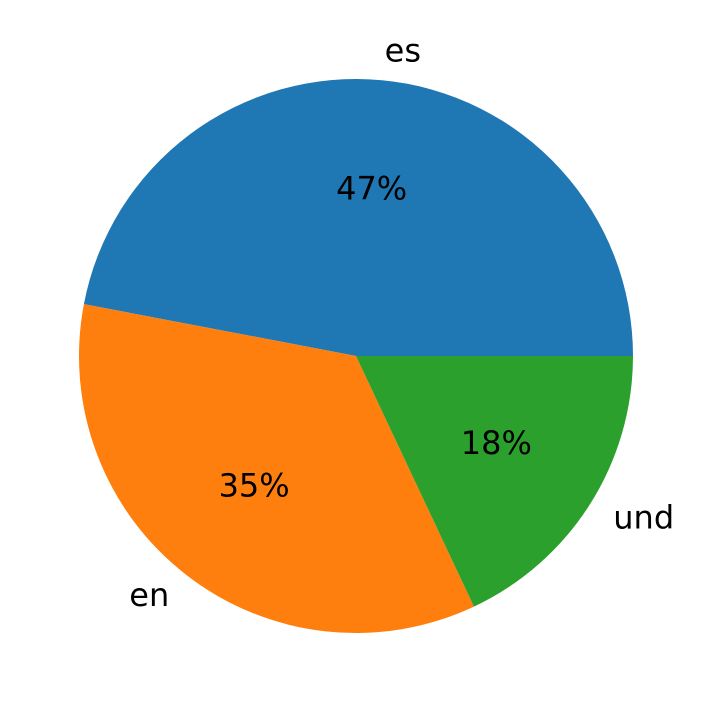  What do you see at coordinates (496, 443) in the screenshot?
I see `value-label: 18%` at bounding box center [496, 443].